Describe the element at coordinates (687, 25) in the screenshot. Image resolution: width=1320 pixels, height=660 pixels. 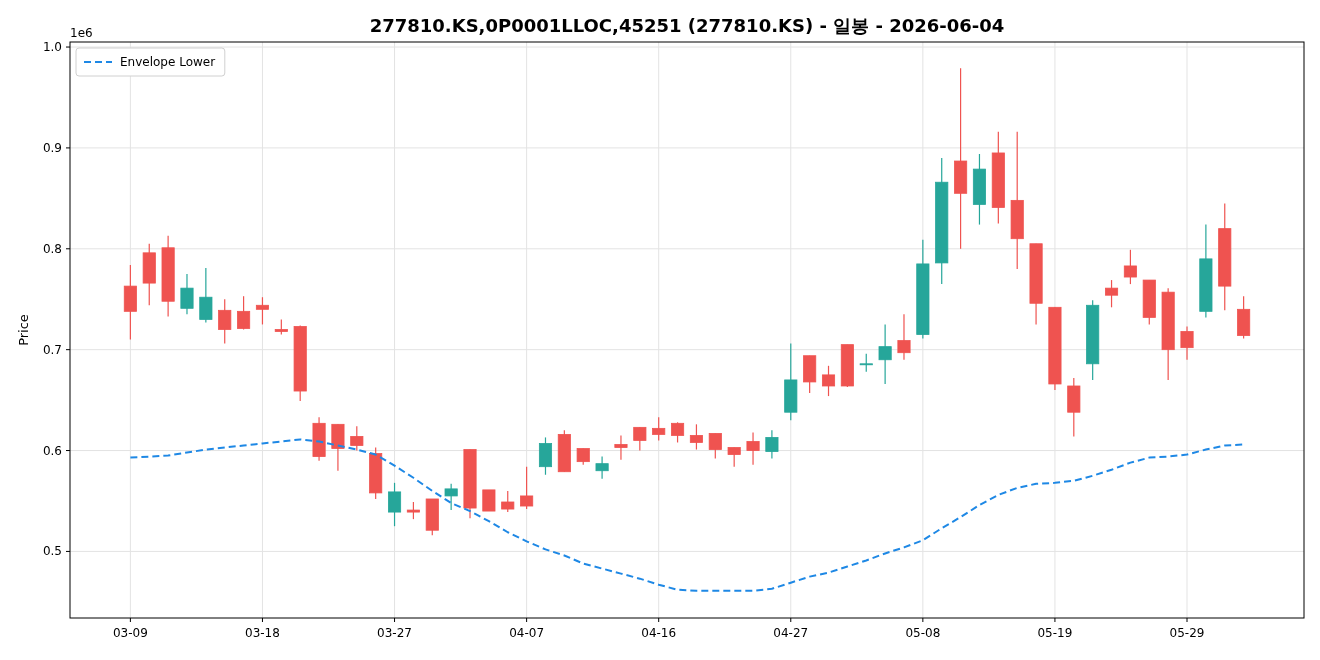
I see `chart-title: 277810.KS,0P0001LLOC,45251 (277810.KS) - 일봉 - 2026-06-04` at that location.